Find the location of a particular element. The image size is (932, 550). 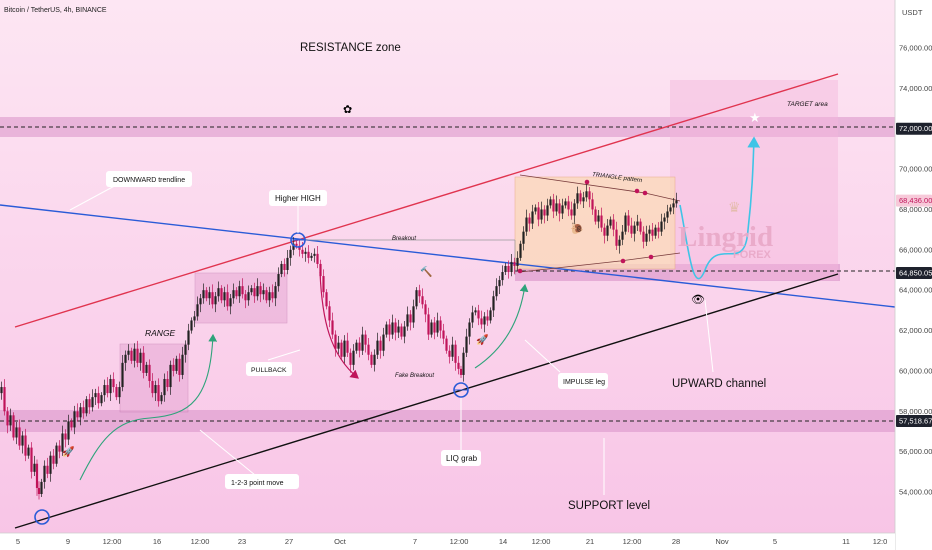

triangle-dots is located at coordinates (585, 226).